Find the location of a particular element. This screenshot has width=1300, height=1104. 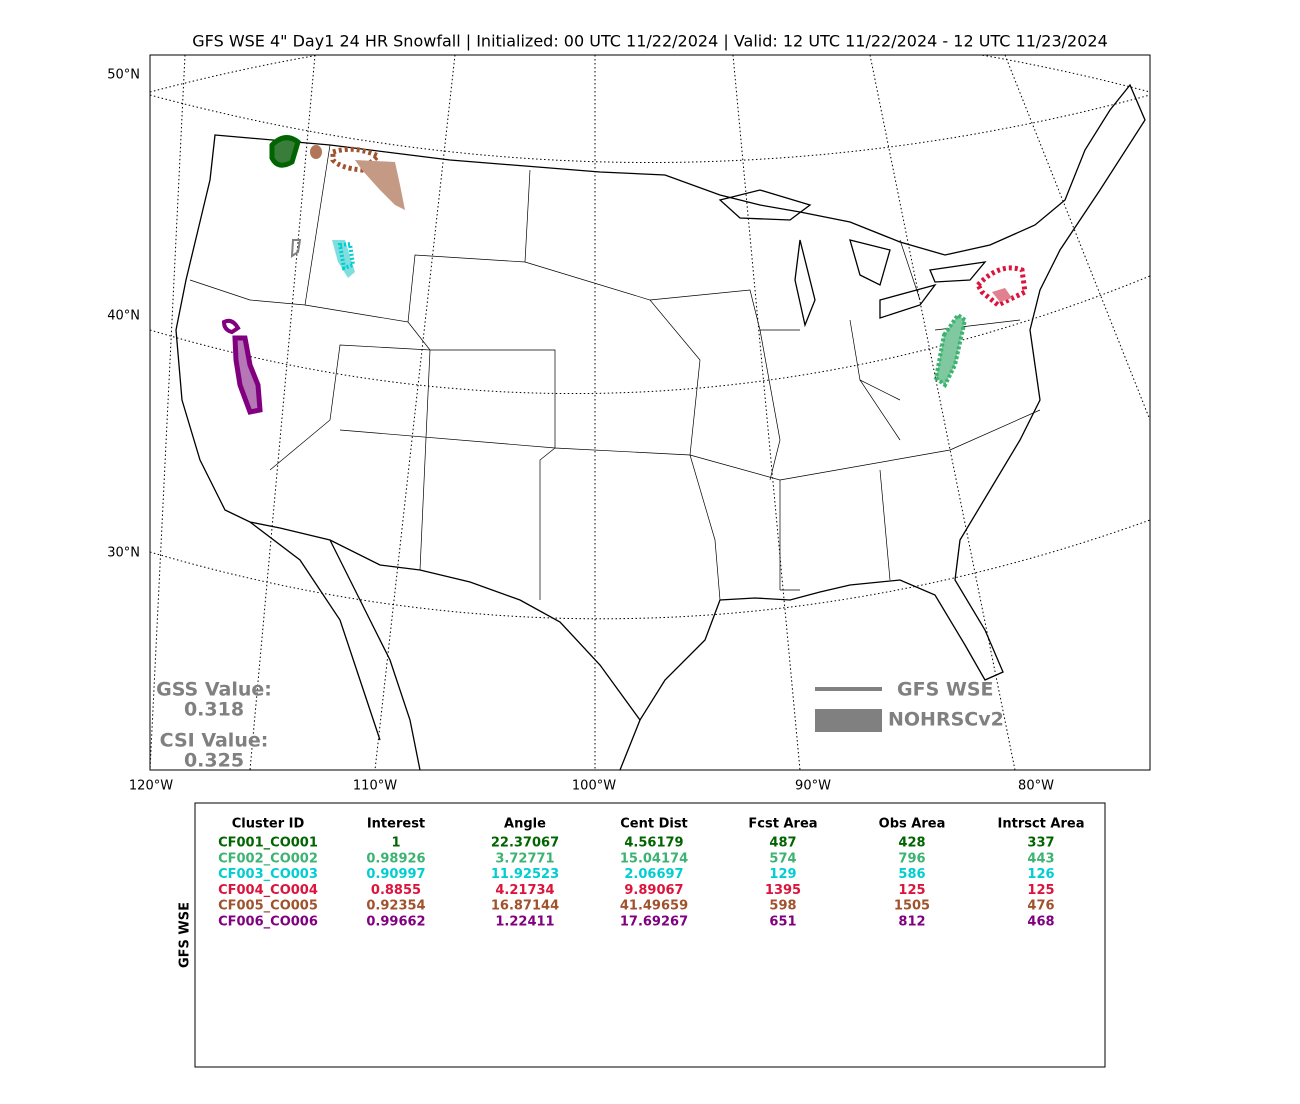

table-cell: 41.49659 is located at coordinates (654, 906).